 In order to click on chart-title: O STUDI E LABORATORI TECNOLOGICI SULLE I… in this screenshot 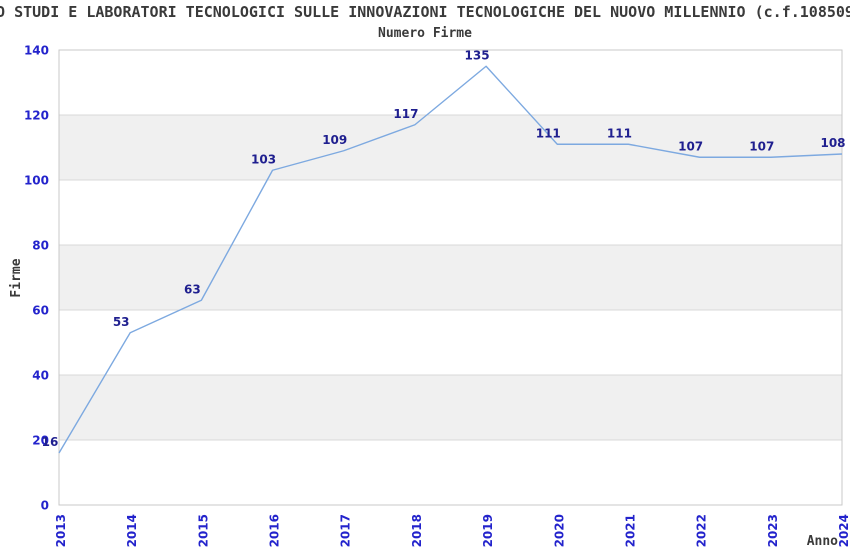, I will do `click(425, 12)`.